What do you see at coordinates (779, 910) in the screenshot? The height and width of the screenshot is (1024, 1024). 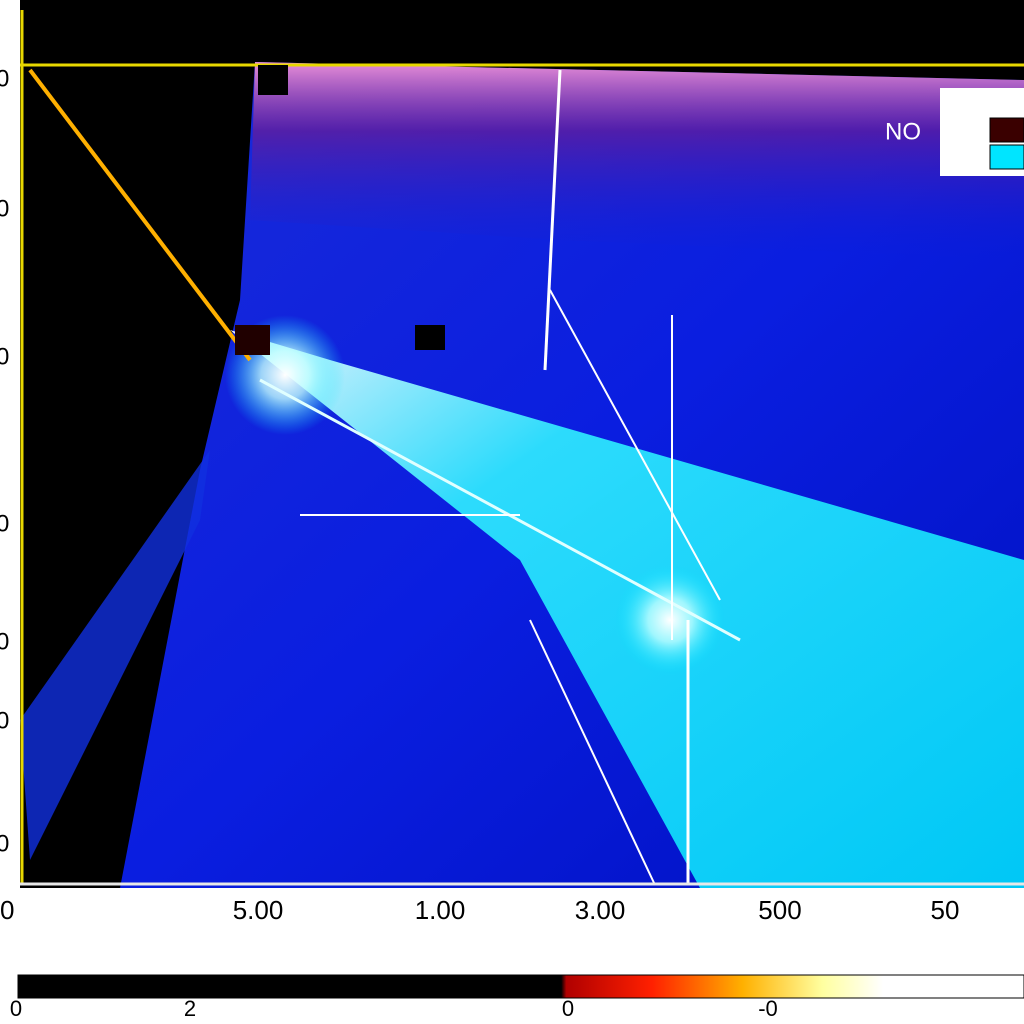 I see `x-tick-label: 500` at bounding box center [779, 910].